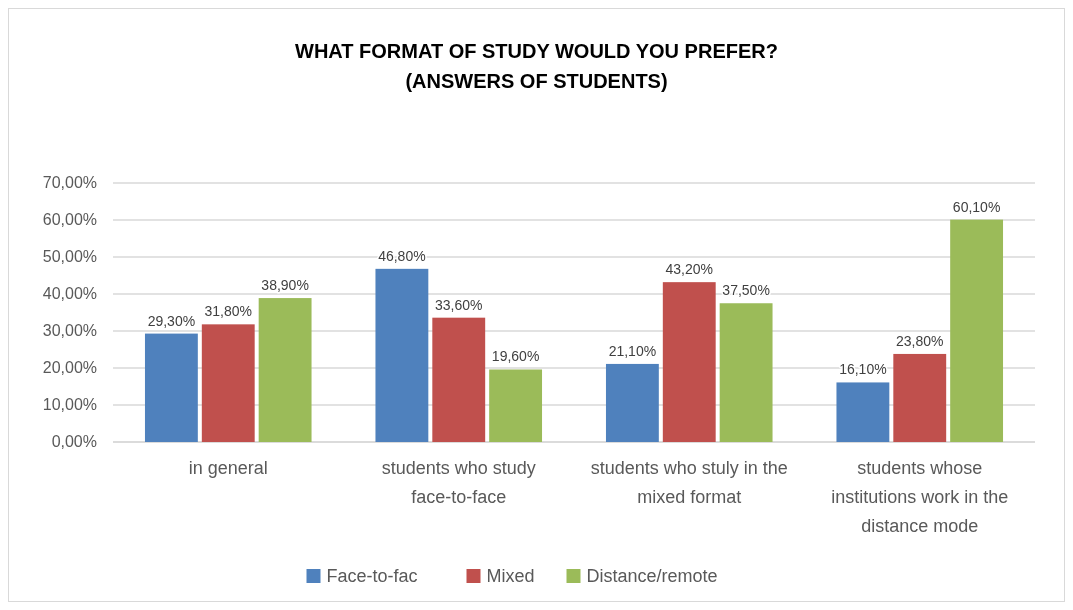  Describe the element at coordinates (69, 404) in the screenshot. I see `y-tick-label: 10,00%` at that location.